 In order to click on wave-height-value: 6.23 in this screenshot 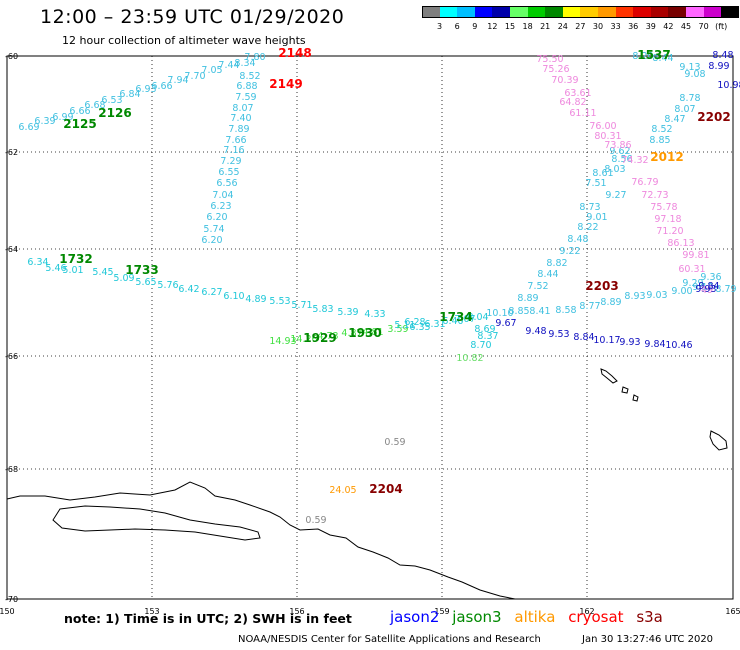, I will do `click(220, 206)`.